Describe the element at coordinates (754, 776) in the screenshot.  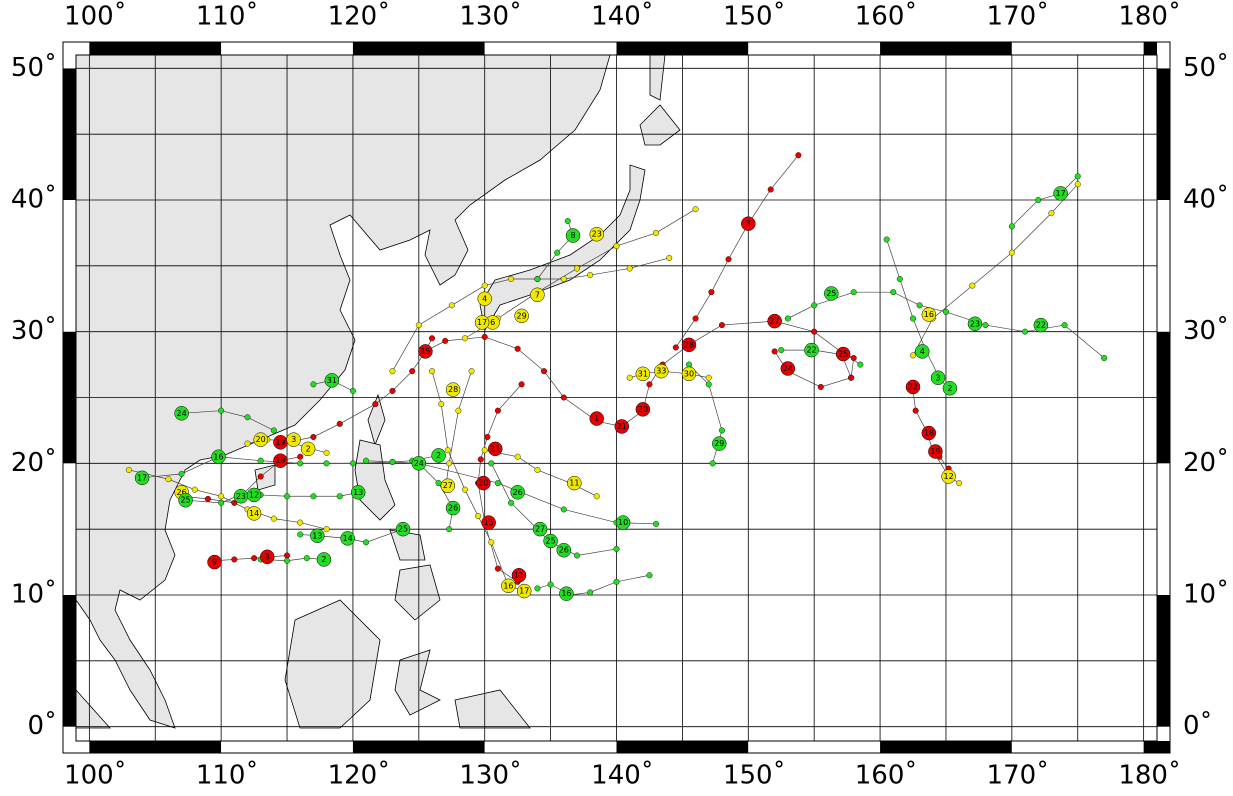
I see `x-tick-label: 150˚` at that location.